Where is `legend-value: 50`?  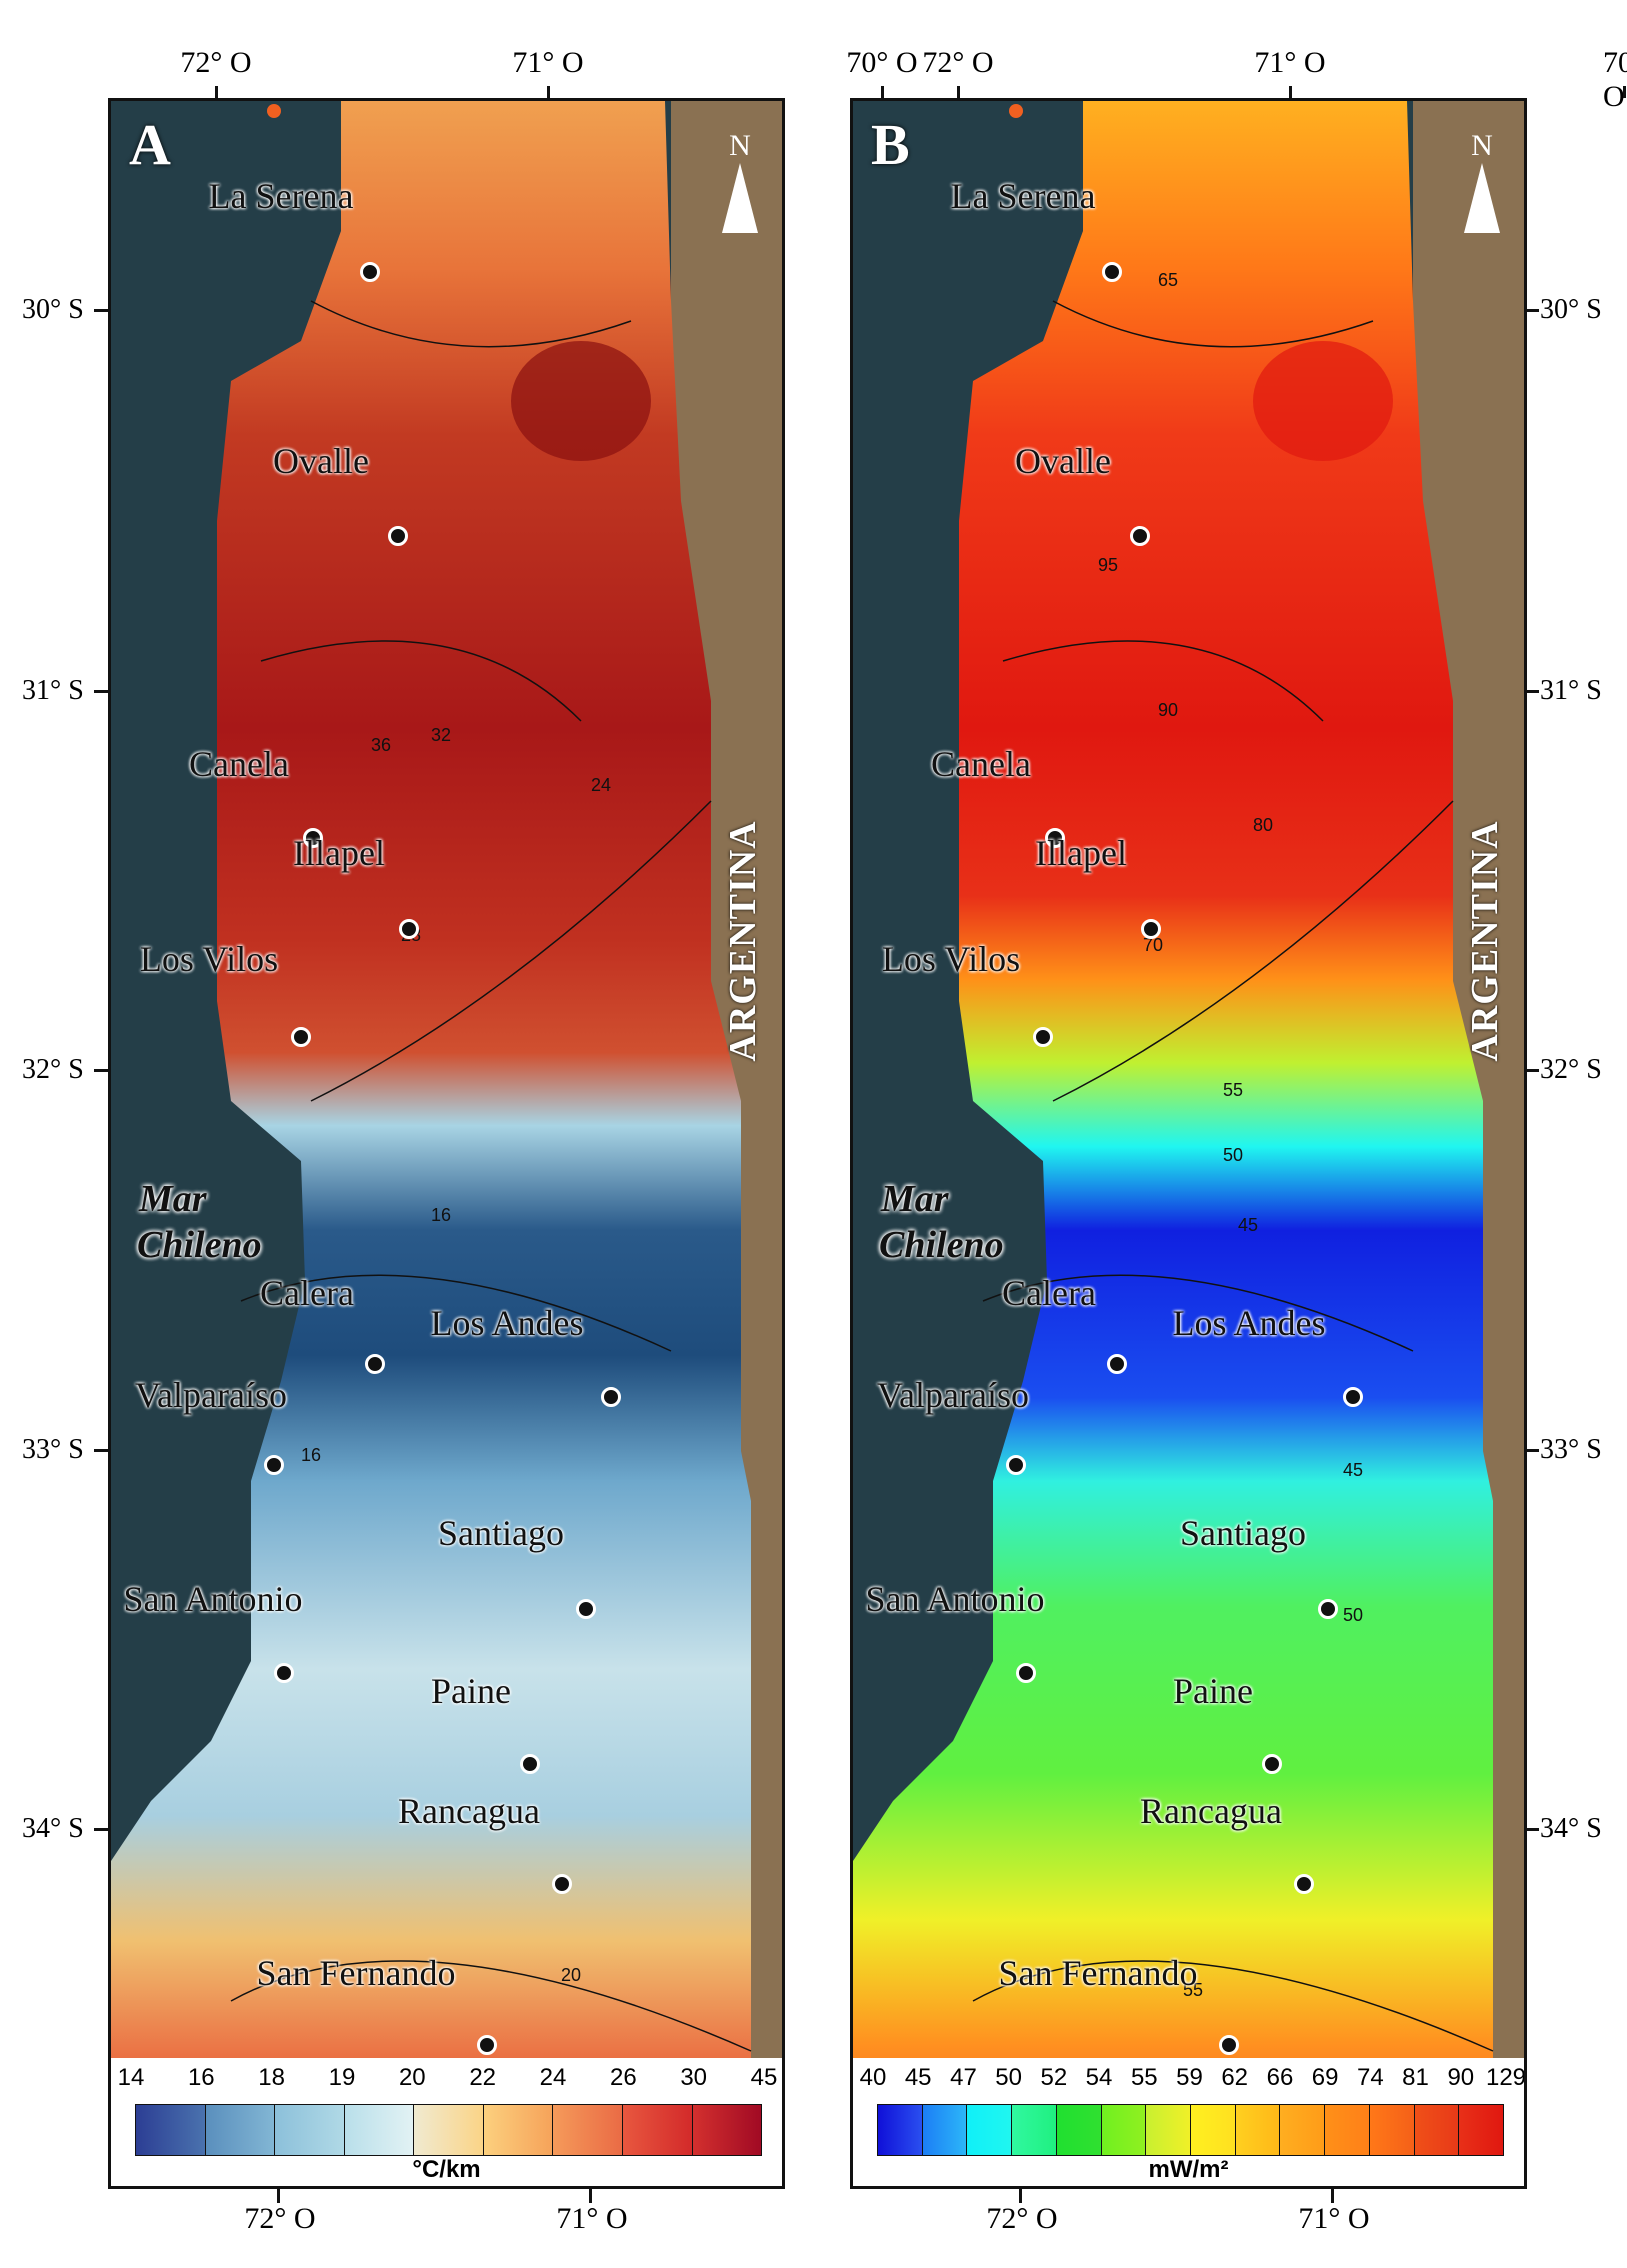 legend-value: 50 is located at coordinates (1008, 2077).